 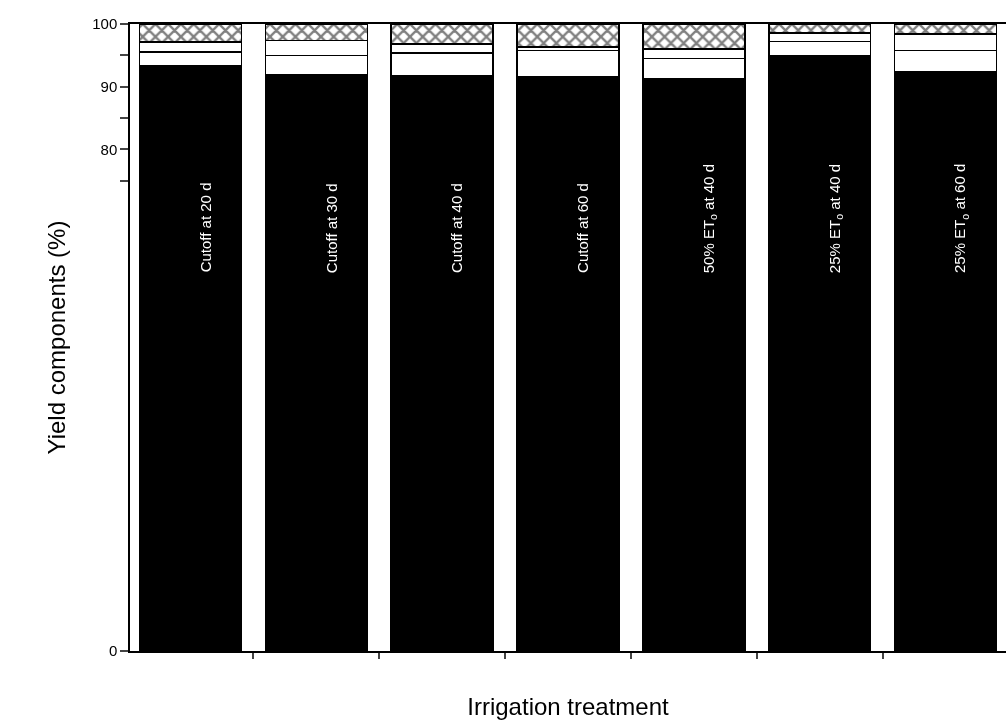 I want to click on x-tick-label: Cutoff at 60 d, so click(x=583, y=228).